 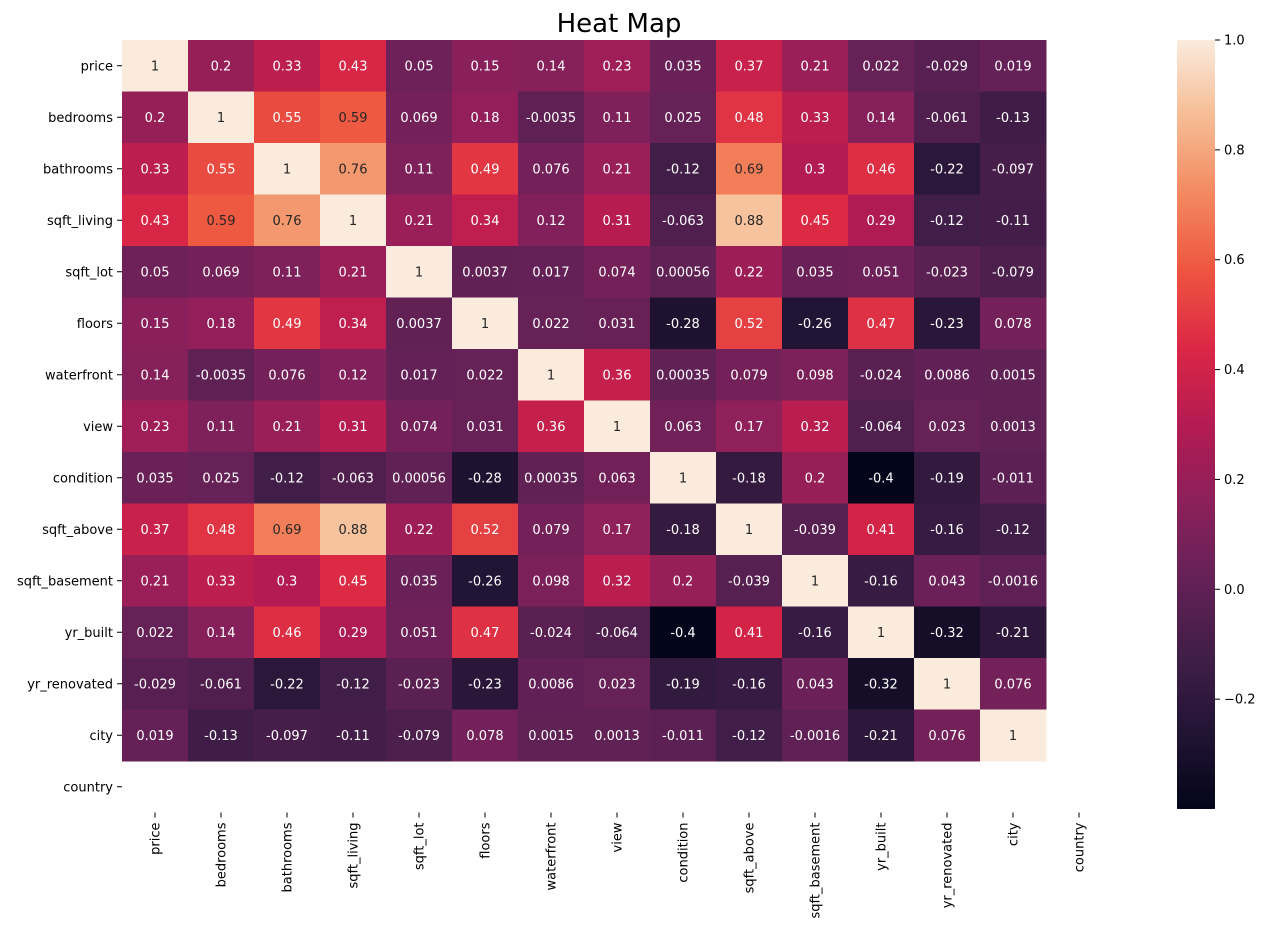 What do you see at coordinates (484, 736) in the screenshot?
I see `cell-annotation: 0.078` at bounding box center [484, 736].